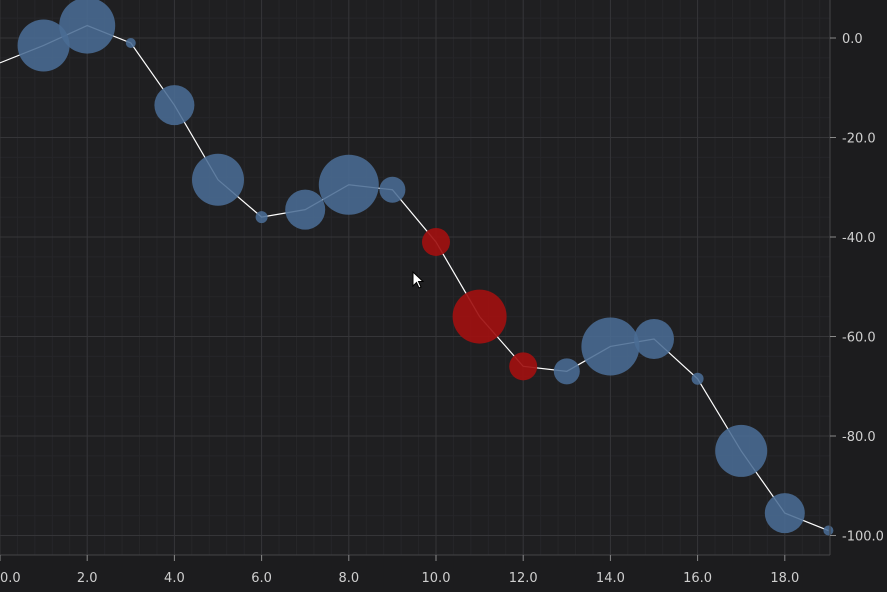 Image resolution: width=887 pixels, height=592 pixels. Describe the element at coordinates (784, 578) in the screenshot. I see `x-tick-label: 18.0` at that location.